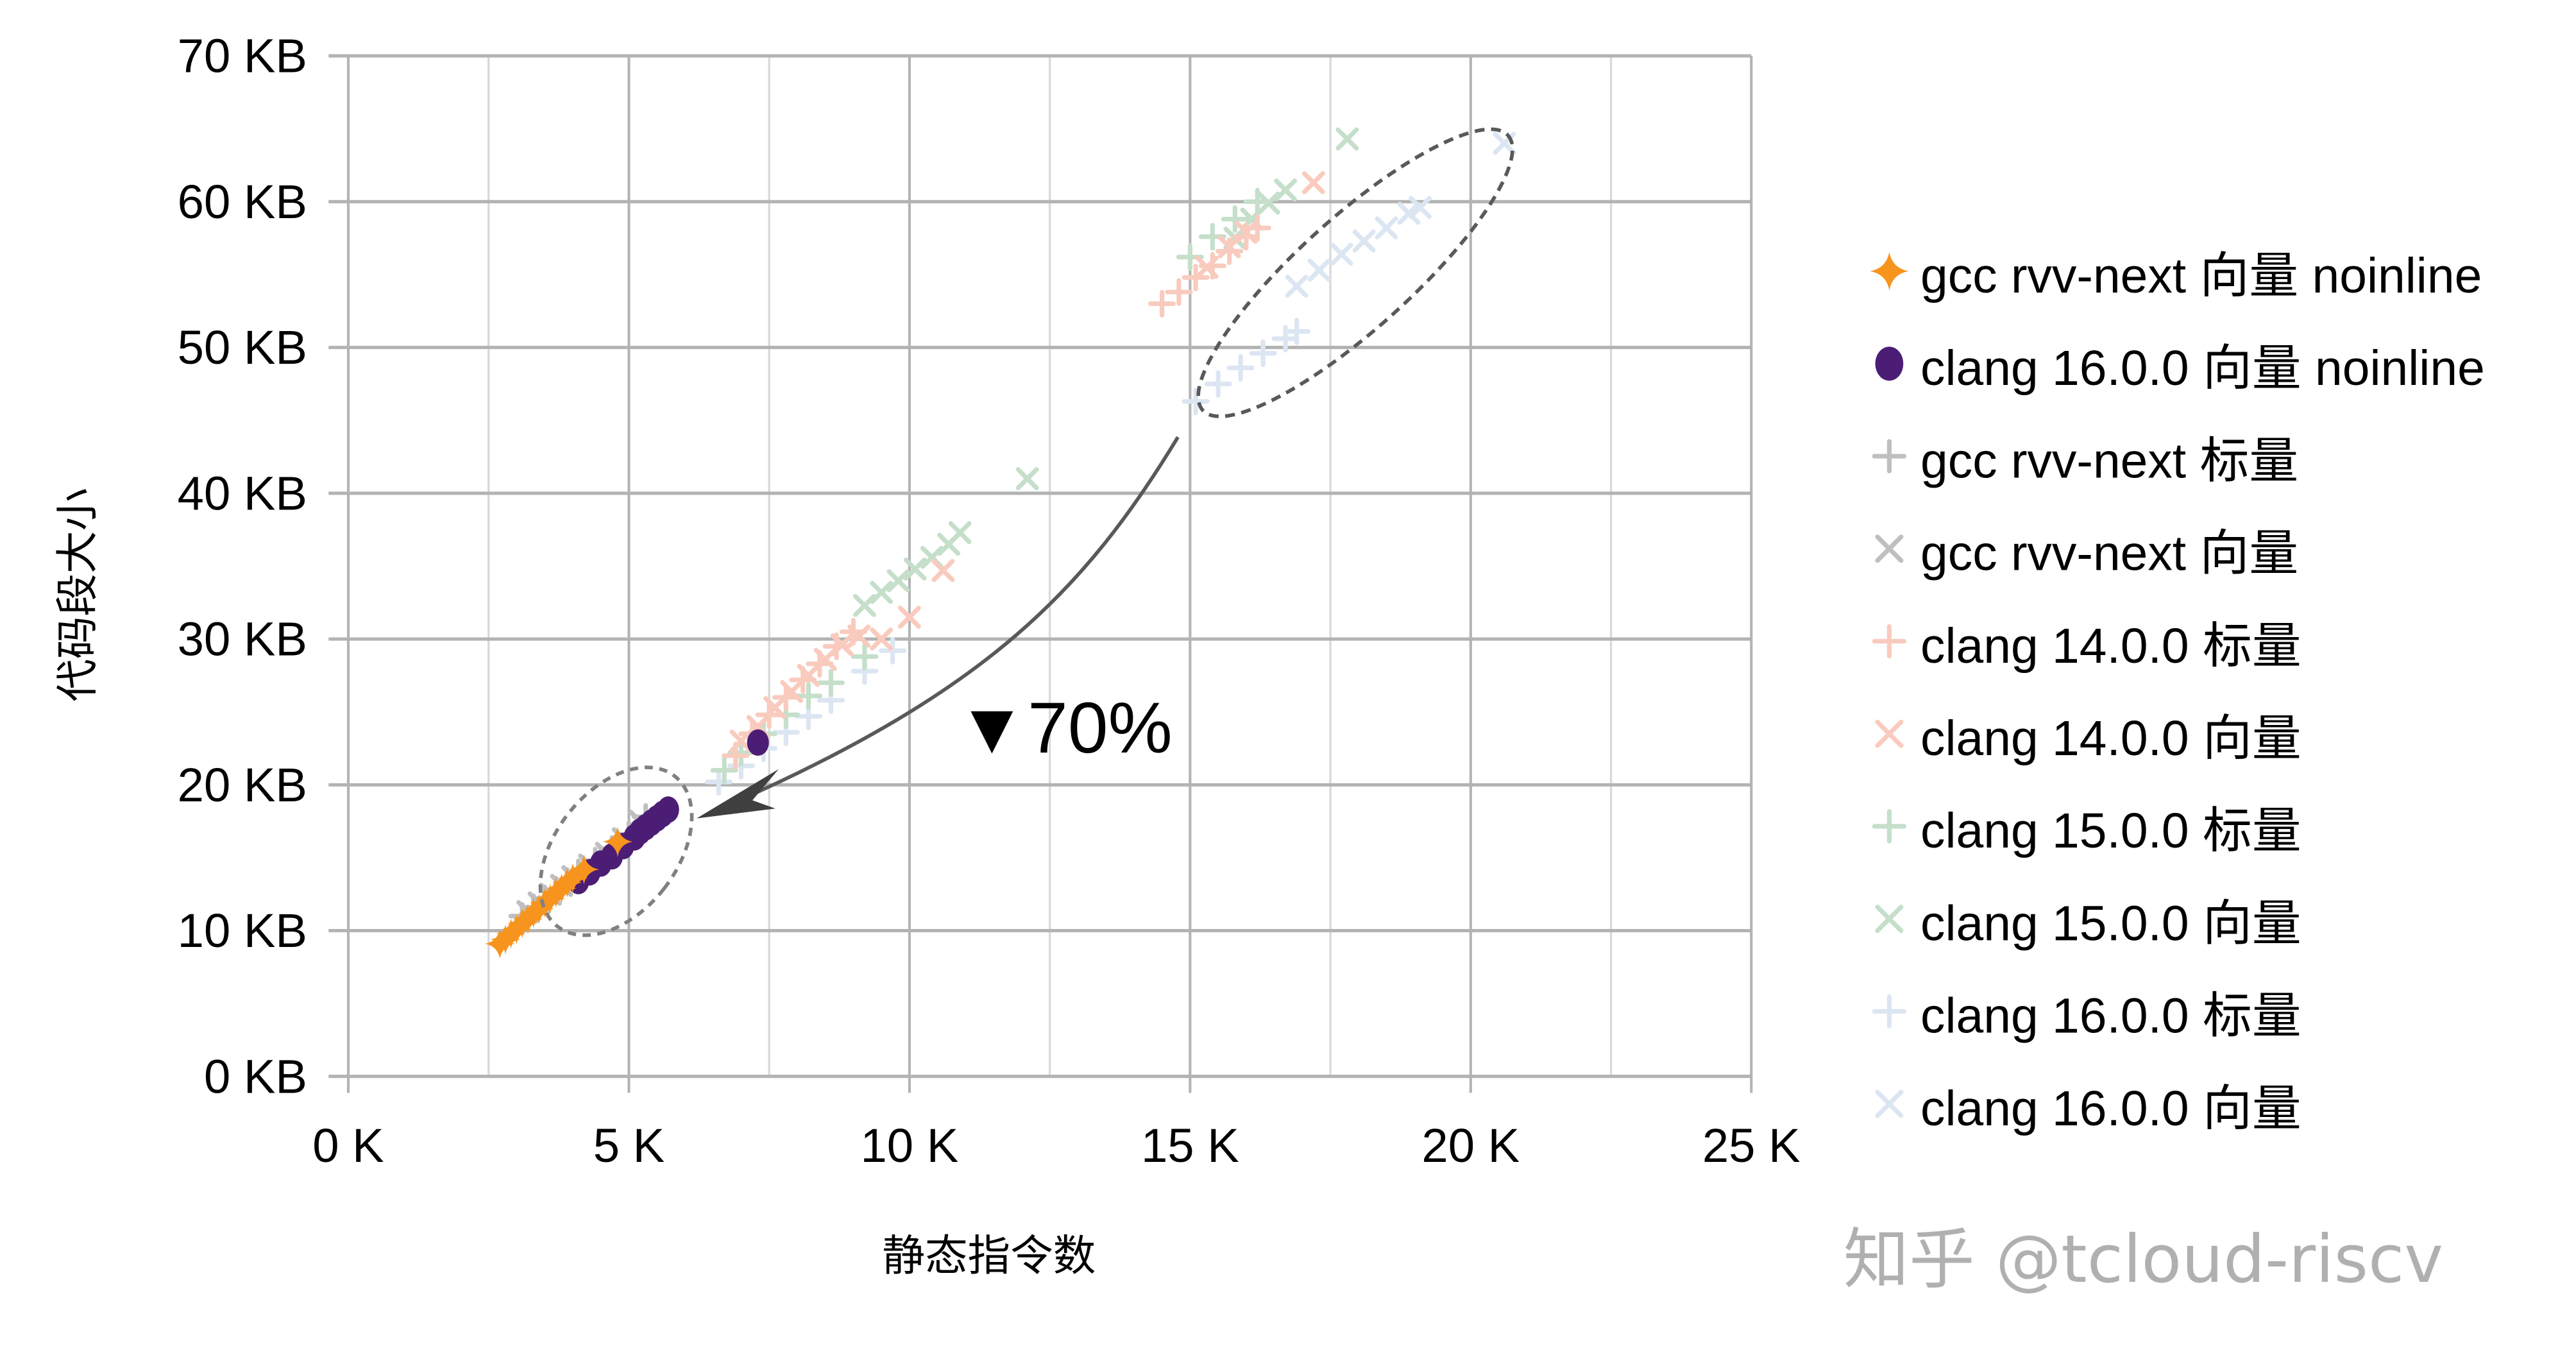 The width and height of the screenshot is (2576, 1364). Describe the element at coordinates (2110, 738) in the screenshot. I see `legend-label: clang 14.0.0 向量` at that location.